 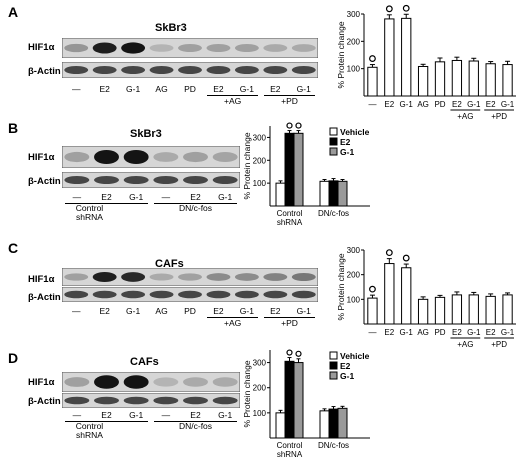 What do you see at coordinates (190, 70) in the screenshot?
I see `panel-a-actin-blot` at bounding box center [190, 70].